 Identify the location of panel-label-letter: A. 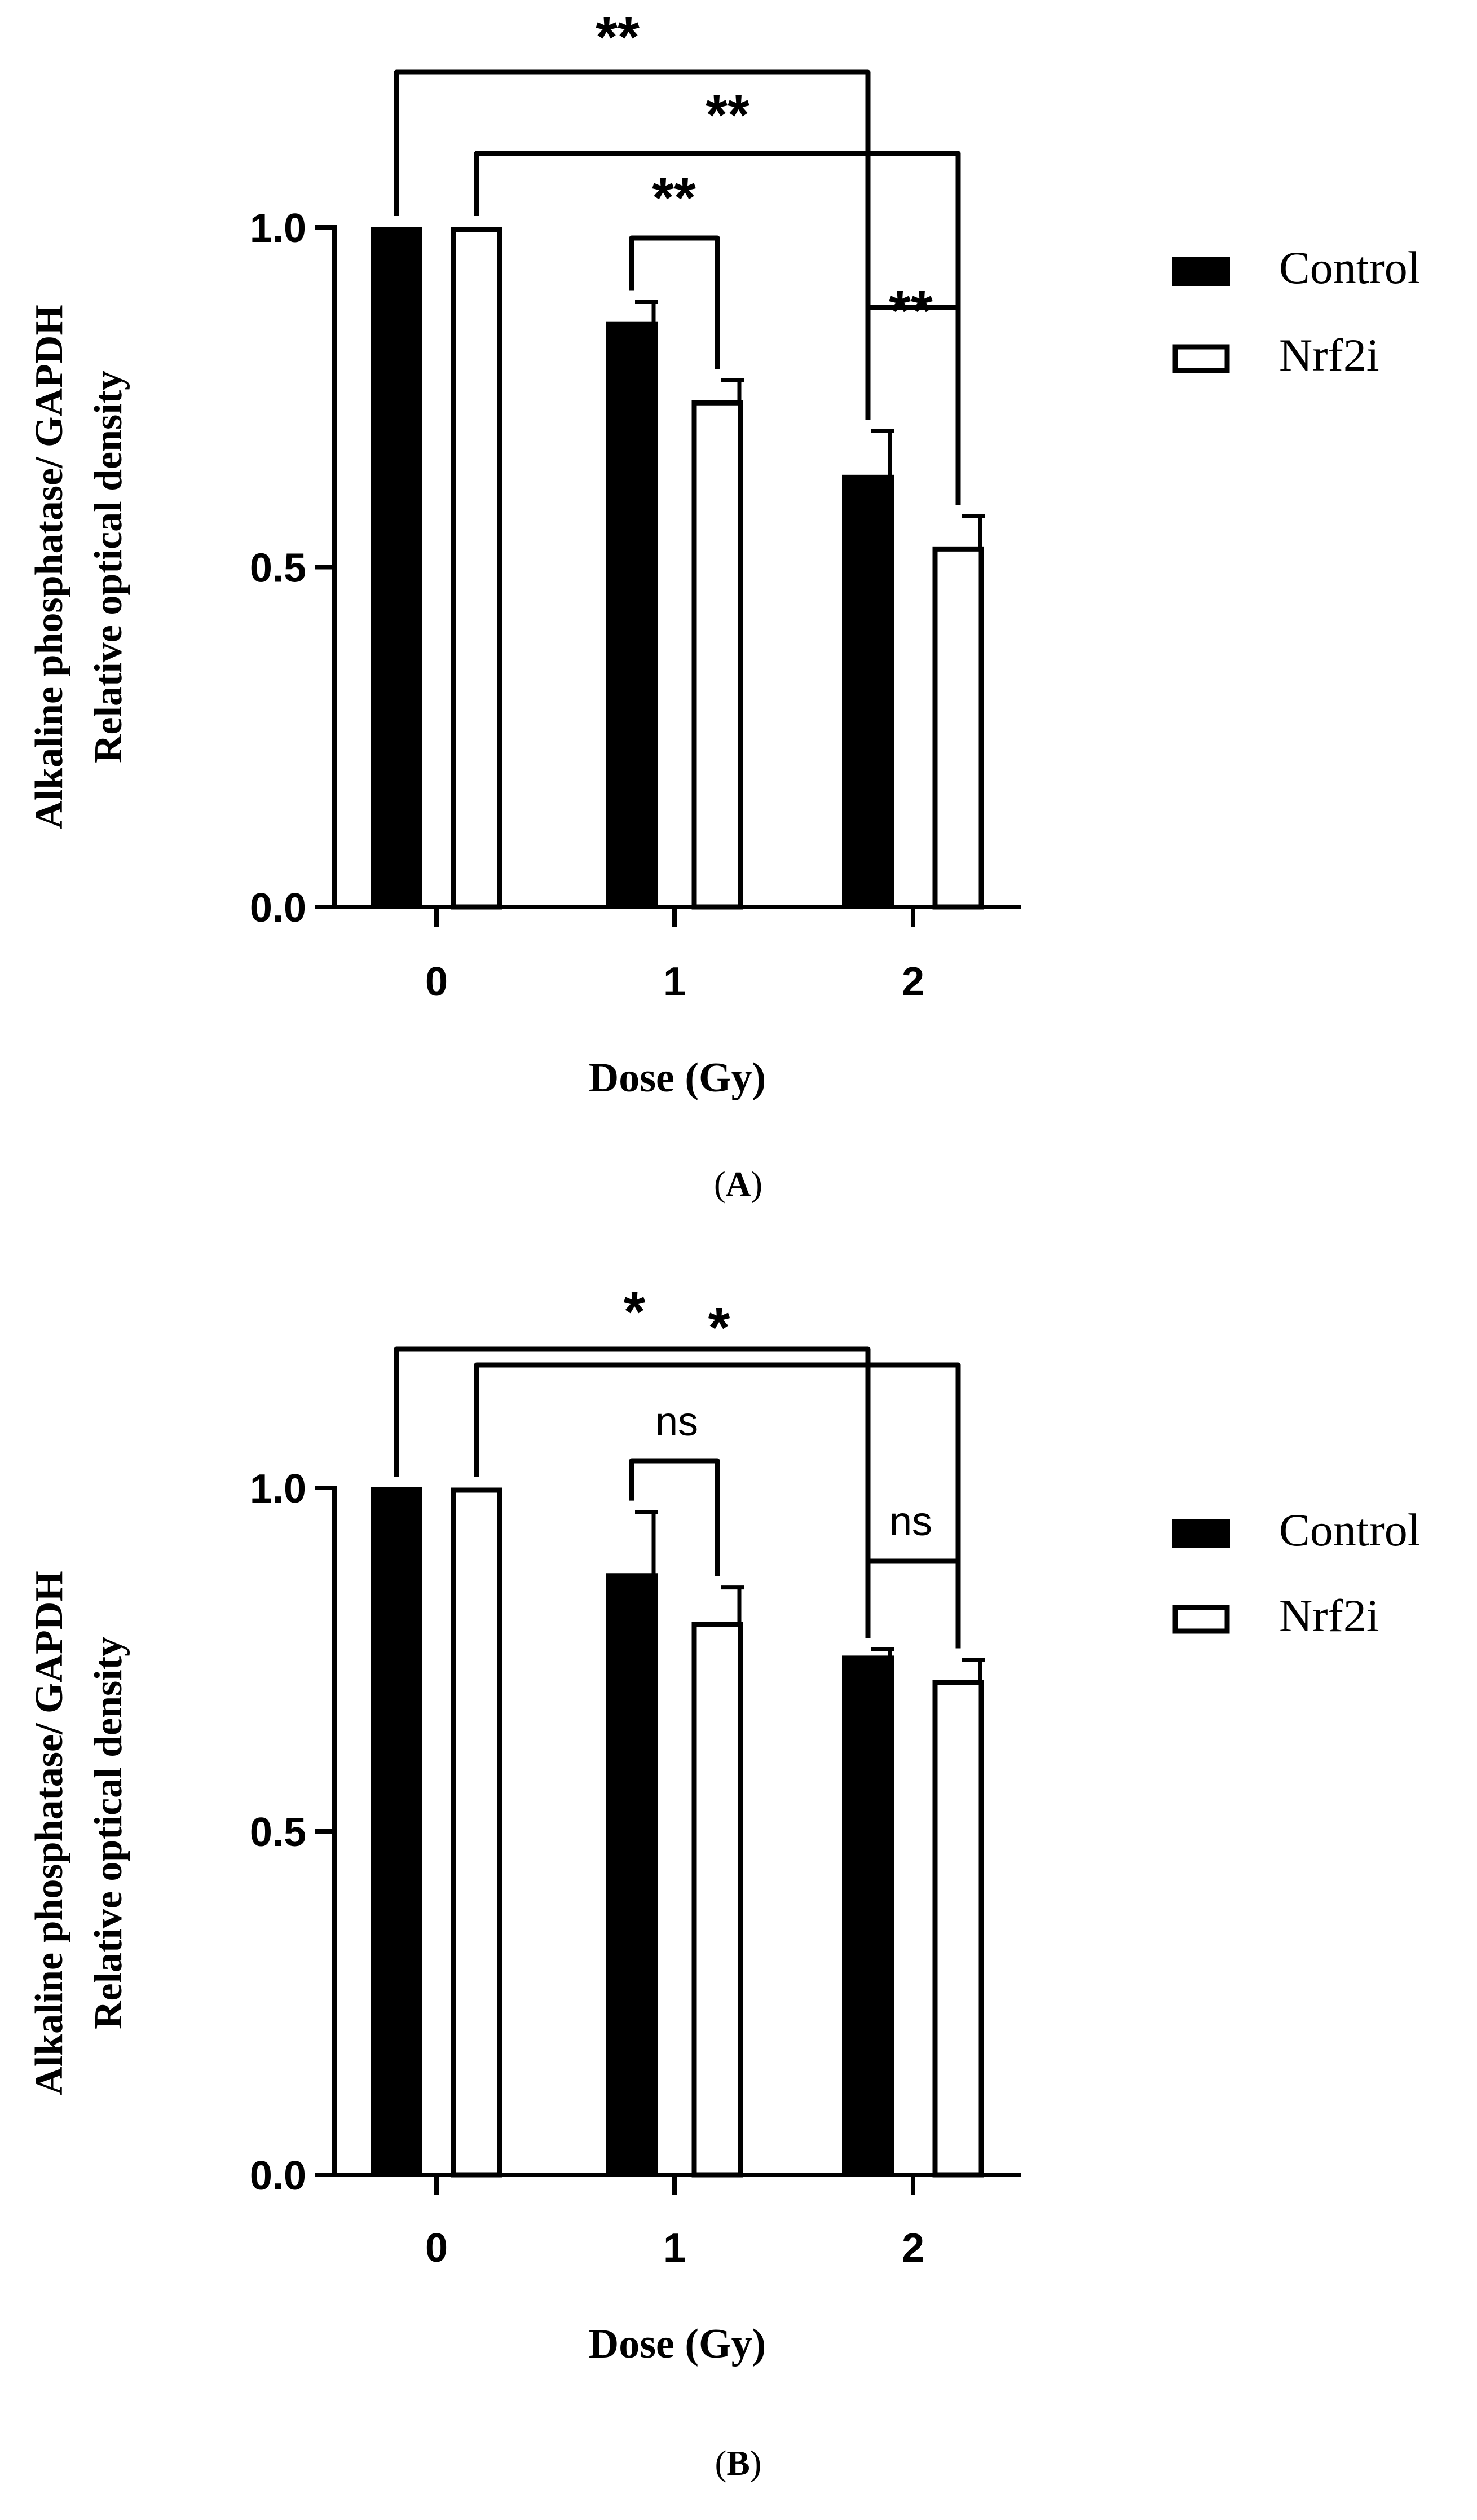
(738, 1184).